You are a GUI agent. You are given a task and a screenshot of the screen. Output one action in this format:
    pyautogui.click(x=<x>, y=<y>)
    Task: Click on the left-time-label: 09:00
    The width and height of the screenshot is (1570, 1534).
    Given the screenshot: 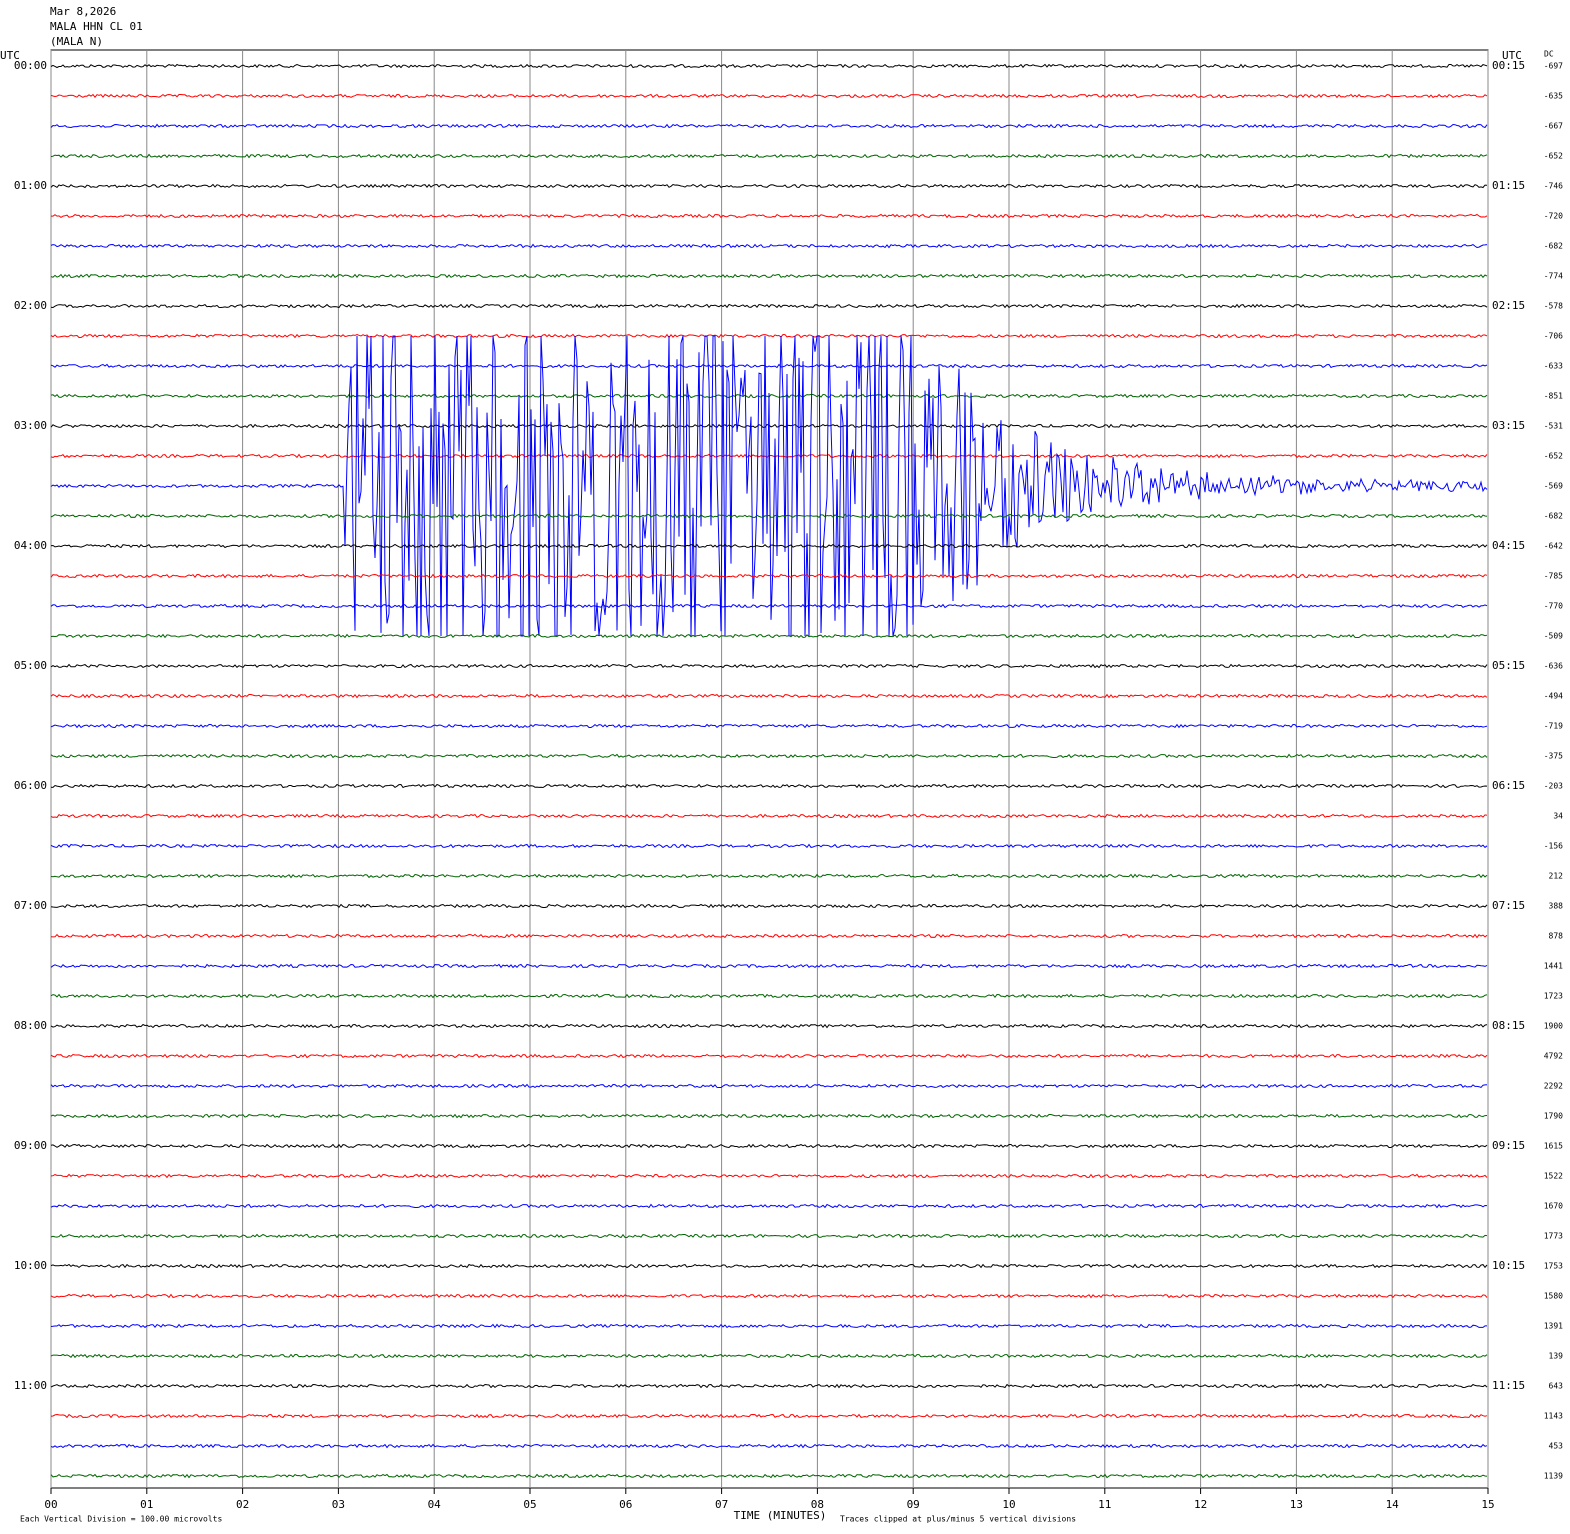 What is the action you would take?
    pyautogui.click(x=30, y=1145)
    